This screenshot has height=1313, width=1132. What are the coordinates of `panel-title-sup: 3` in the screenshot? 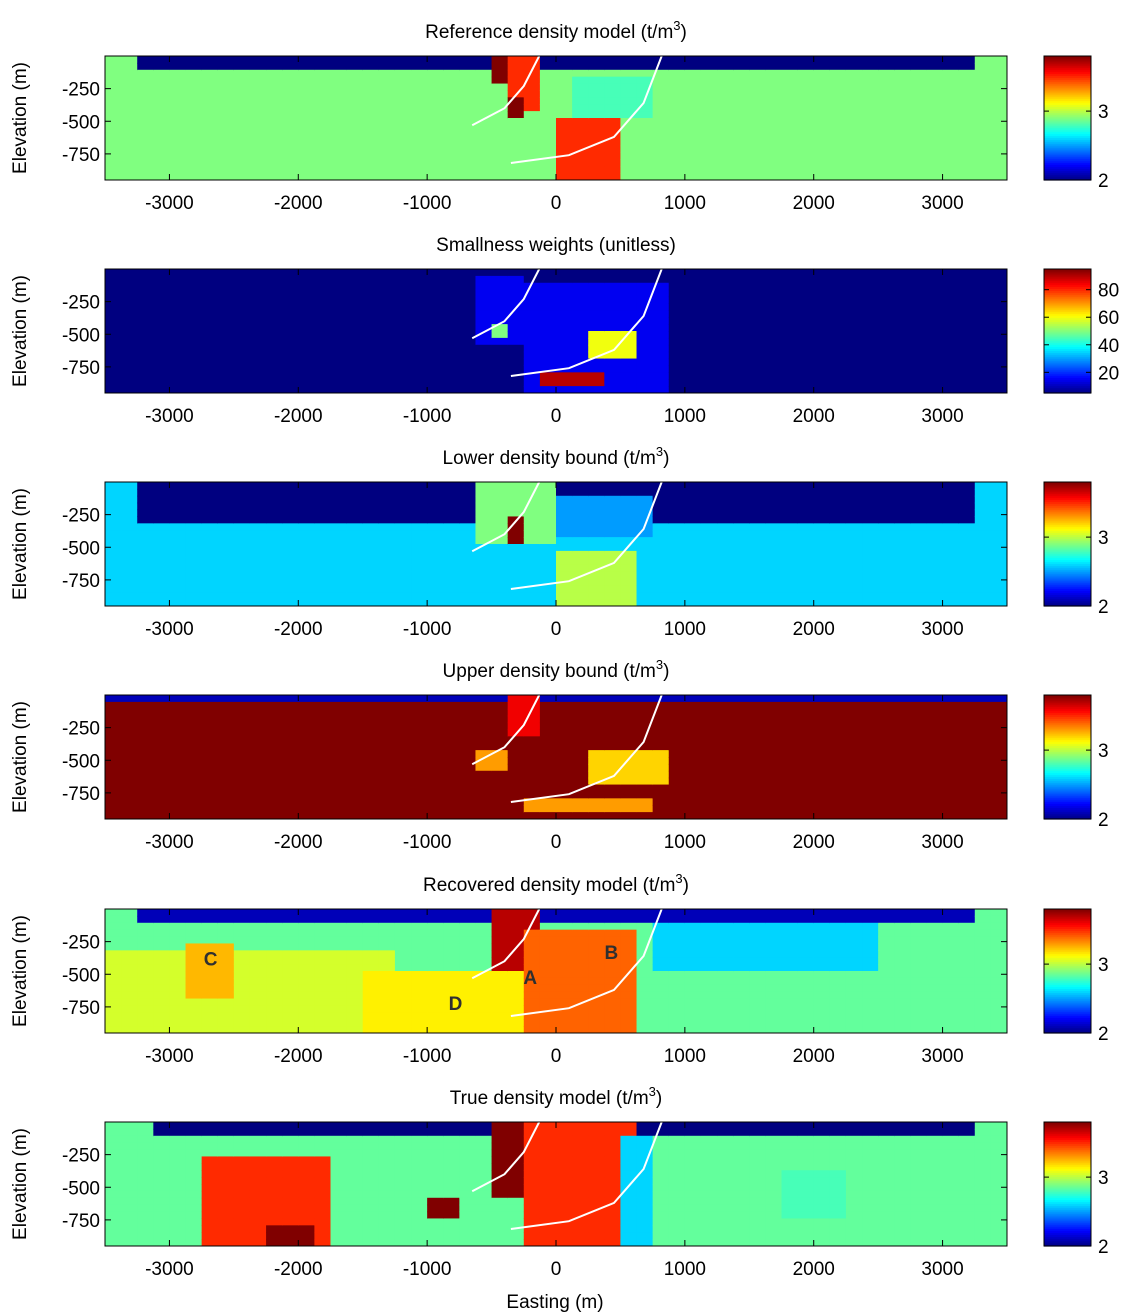 It's located at (659, 664).